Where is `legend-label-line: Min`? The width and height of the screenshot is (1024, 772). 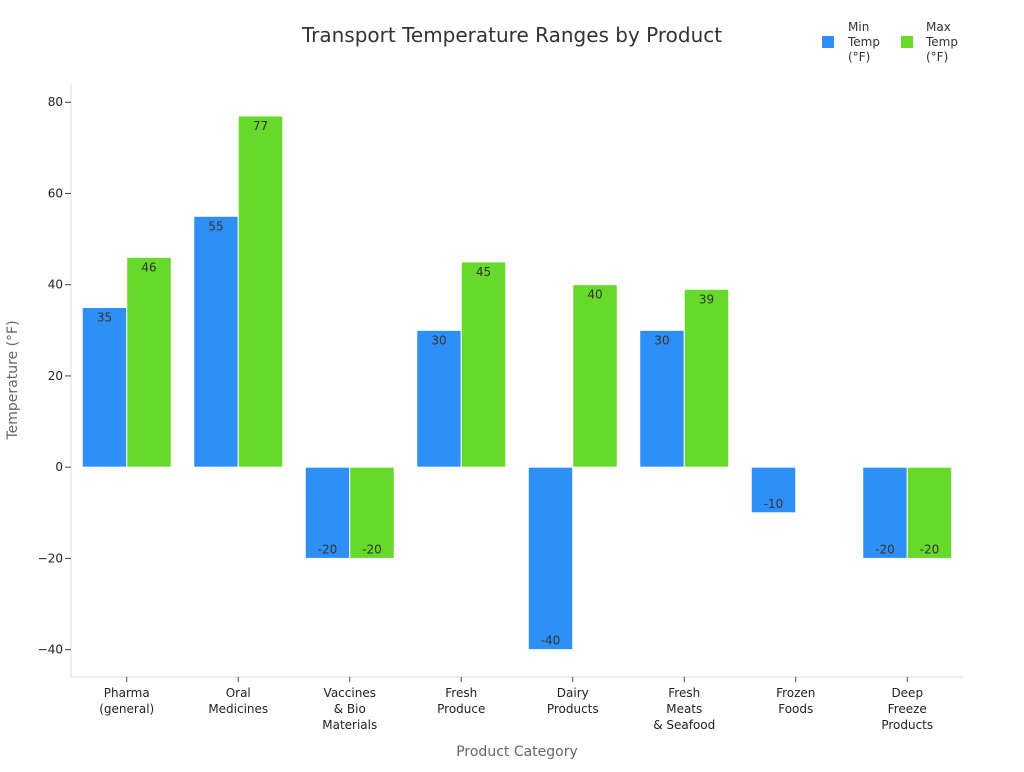
legend-label-line: Min is located at coordinates (858, 27).